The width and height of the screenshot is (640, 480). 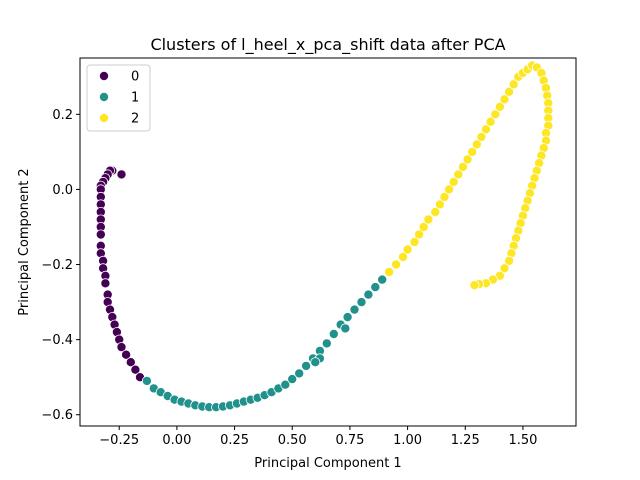 What do you see at coordinates (407, 440) in the screenshot?
I see `x-tick-label: 1.00` at bounding box center [407, 440].